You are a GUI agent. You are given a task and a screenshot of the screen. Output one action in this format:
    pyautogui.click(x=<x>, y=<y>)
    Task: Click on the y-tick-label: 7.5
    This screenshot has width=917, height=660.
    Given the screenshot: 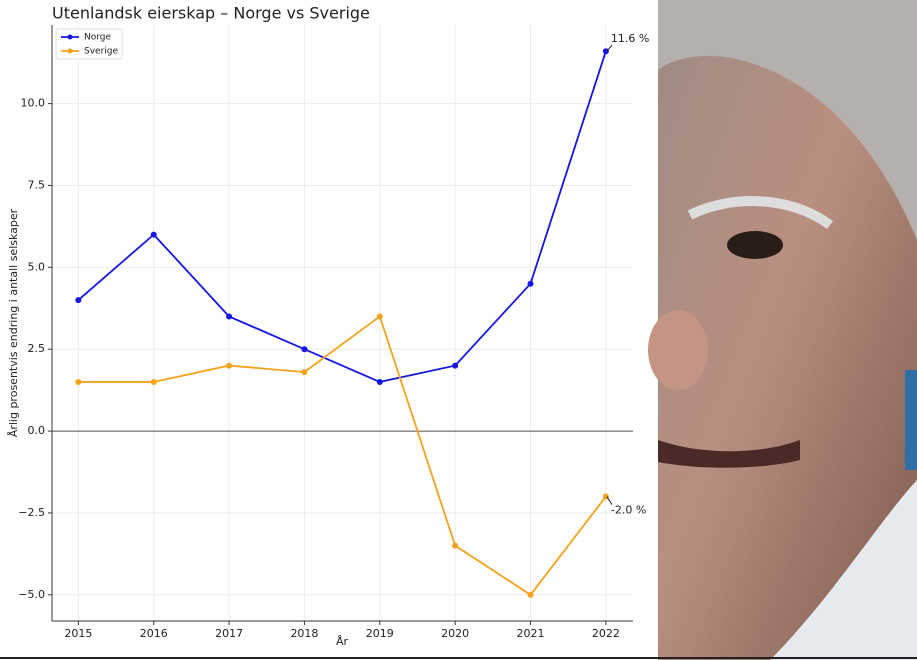 What is the action you would take?
    pyautogui.click(x=37, y=184)
    